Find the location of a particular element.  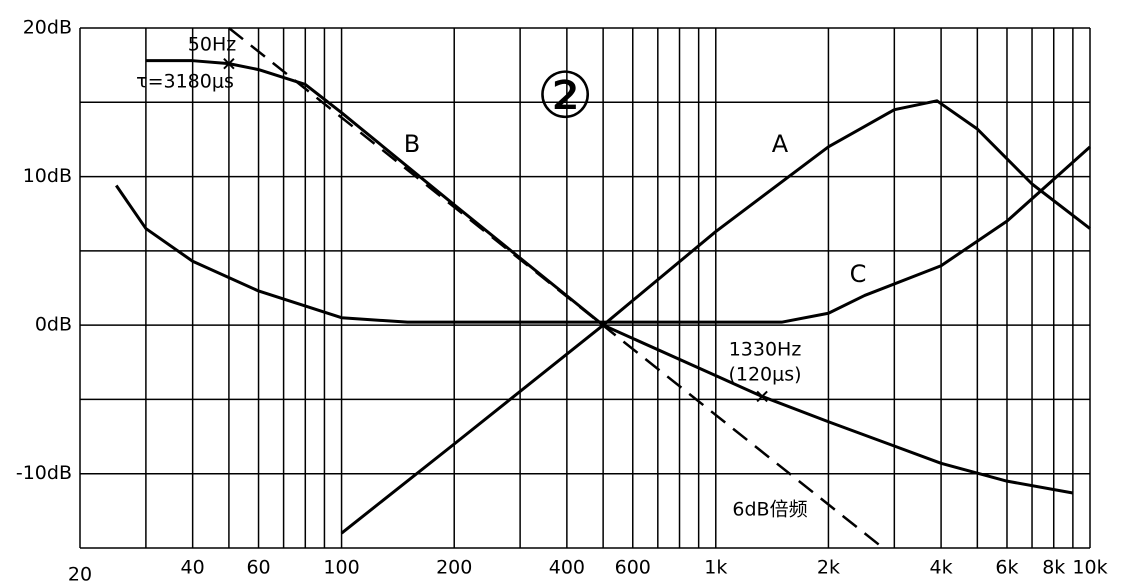

annotation: (120μs) is located at coordinates (764, 375).